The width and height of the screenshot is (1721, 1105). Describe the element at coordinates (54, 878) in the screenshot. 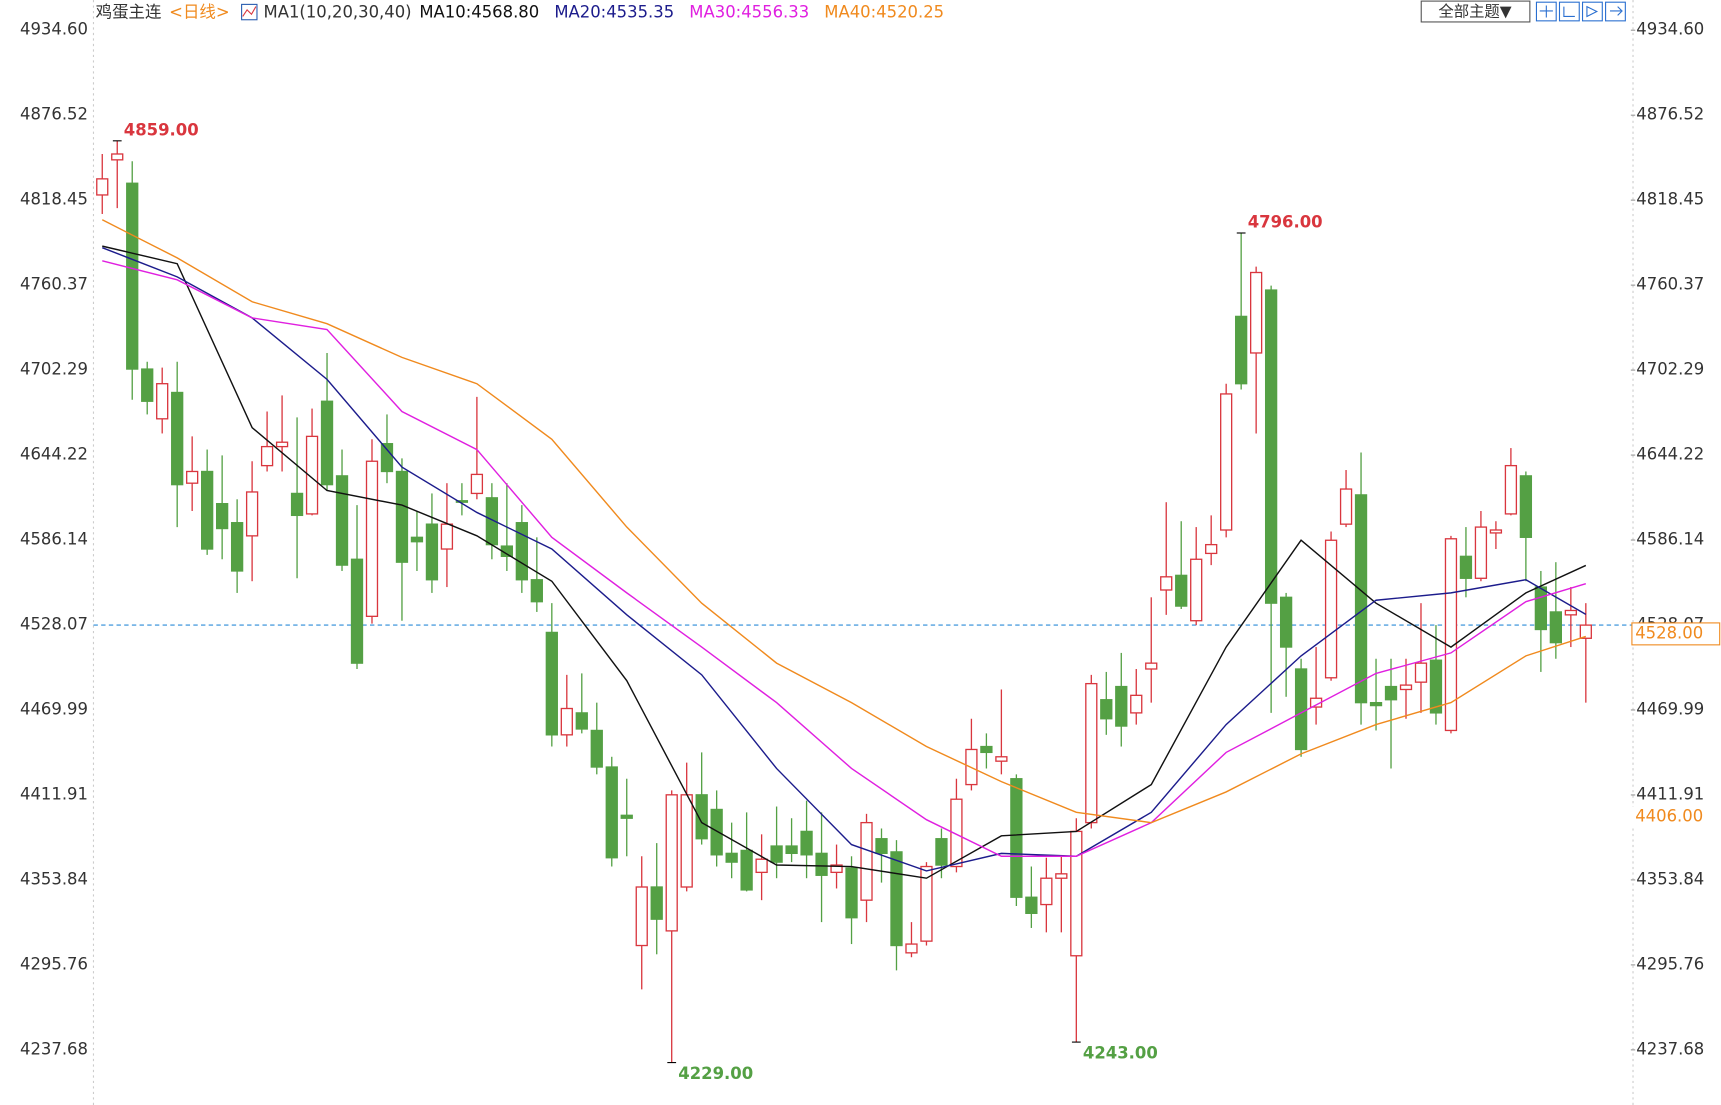

I see `y-tick-label-left: 4353.84` at that location.